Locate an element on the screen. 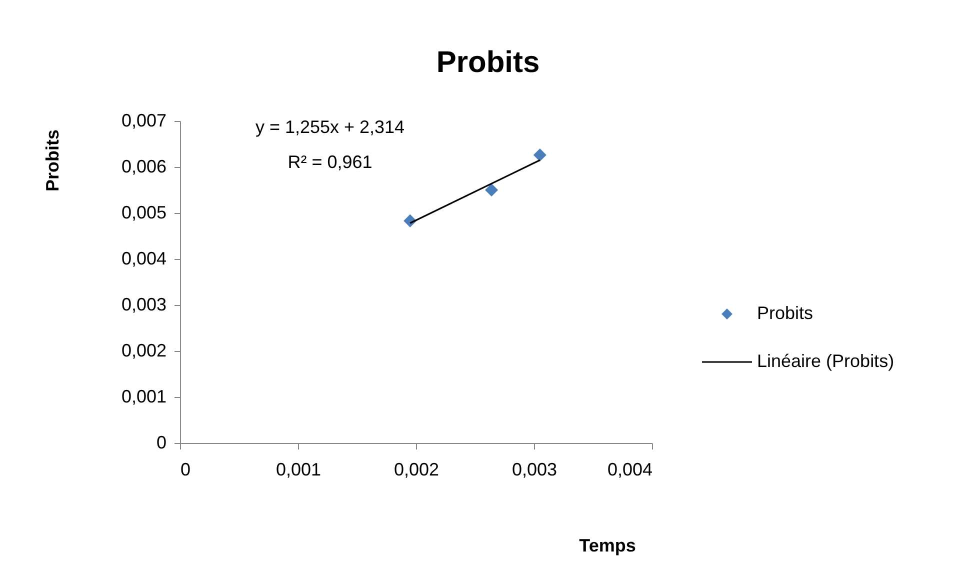 Image resolution: width=959 pixels, height=581 pixels. y-tick-label: 0,006 is located at coordinates (143, 166).